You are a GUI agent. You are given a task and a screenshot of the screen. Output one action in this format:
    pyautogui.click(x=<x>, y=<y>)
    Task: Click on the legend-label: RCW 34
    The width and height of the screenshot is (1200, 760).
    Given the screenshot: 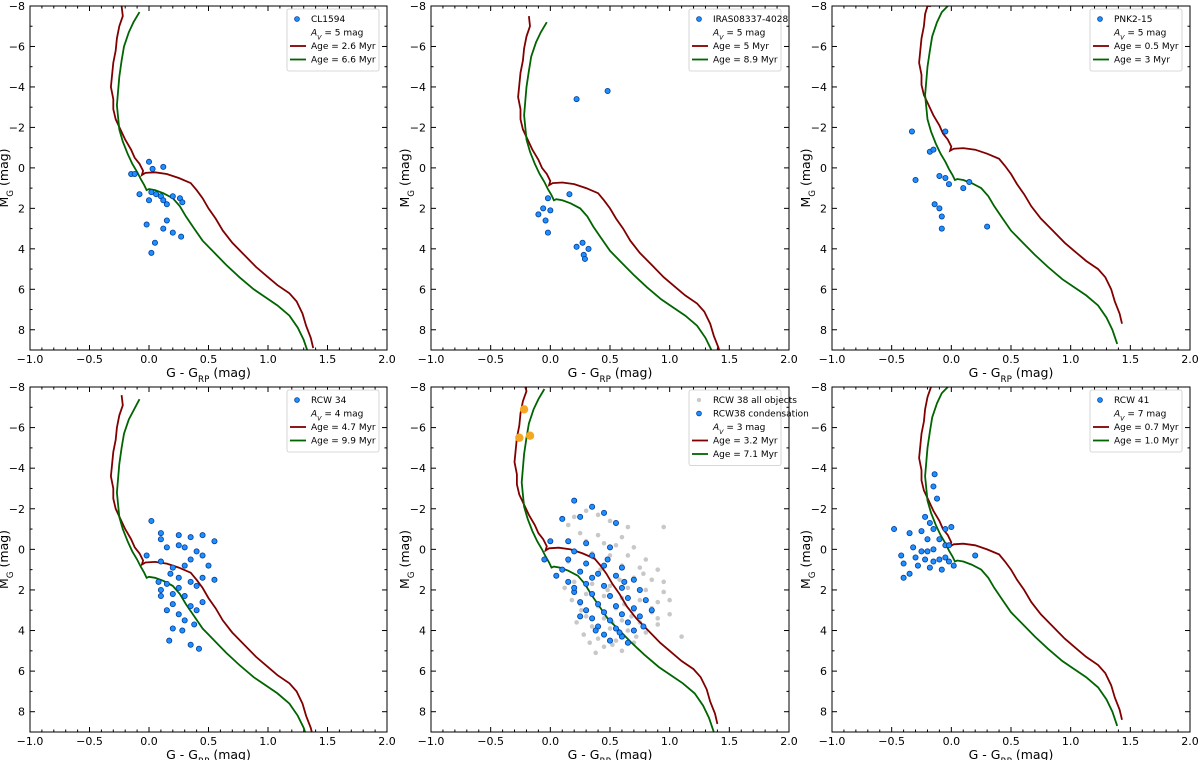 What is the action you would take?
    pyautogui.click(x=329, y=401)
    